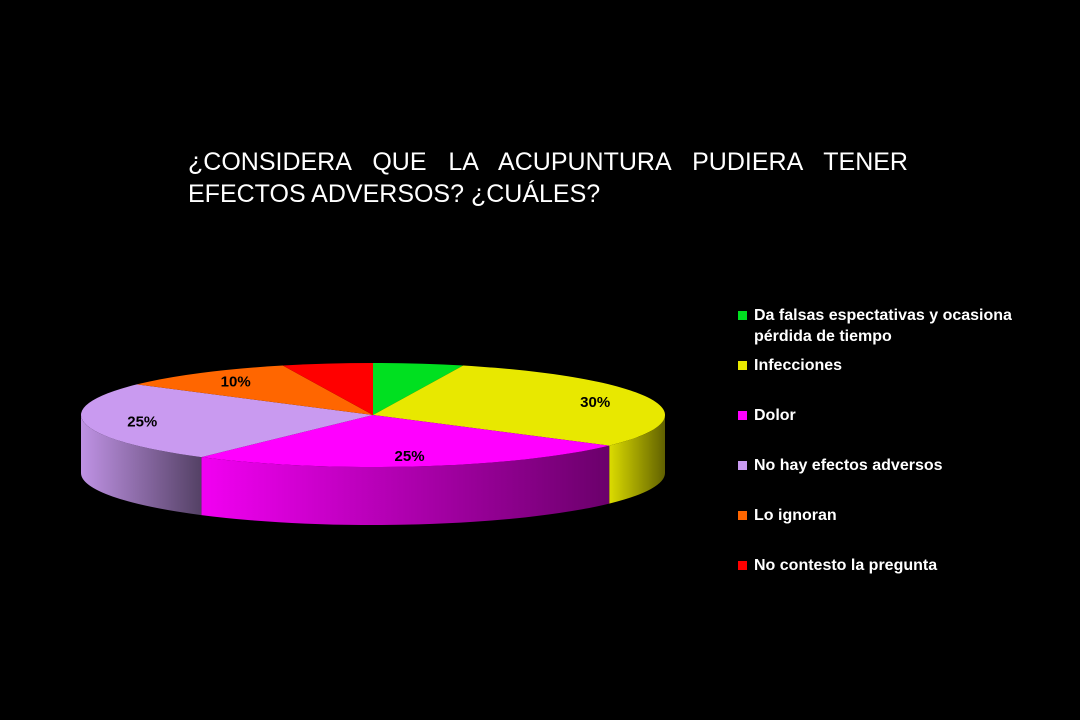  I want to click on pie-top, so click(373, 415).